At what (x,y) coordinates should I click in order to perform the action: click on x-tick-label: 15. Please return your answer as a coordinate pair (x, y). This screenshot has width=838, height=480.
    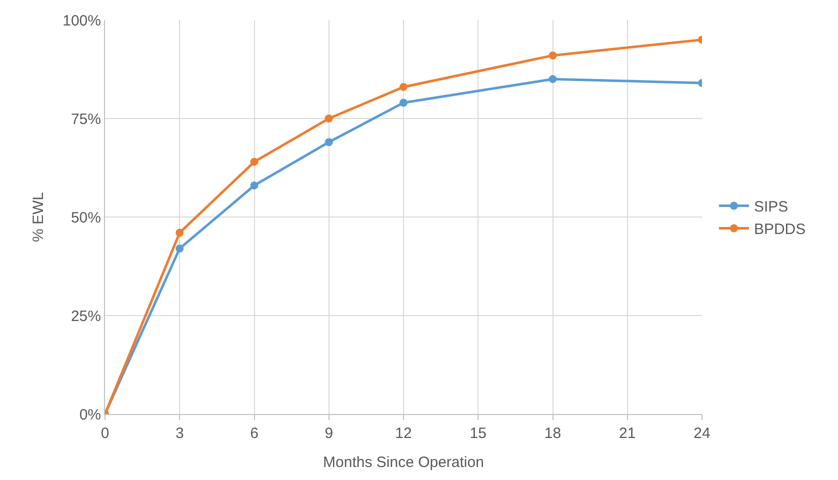
    Looking at the image, I should click on (478, 433).